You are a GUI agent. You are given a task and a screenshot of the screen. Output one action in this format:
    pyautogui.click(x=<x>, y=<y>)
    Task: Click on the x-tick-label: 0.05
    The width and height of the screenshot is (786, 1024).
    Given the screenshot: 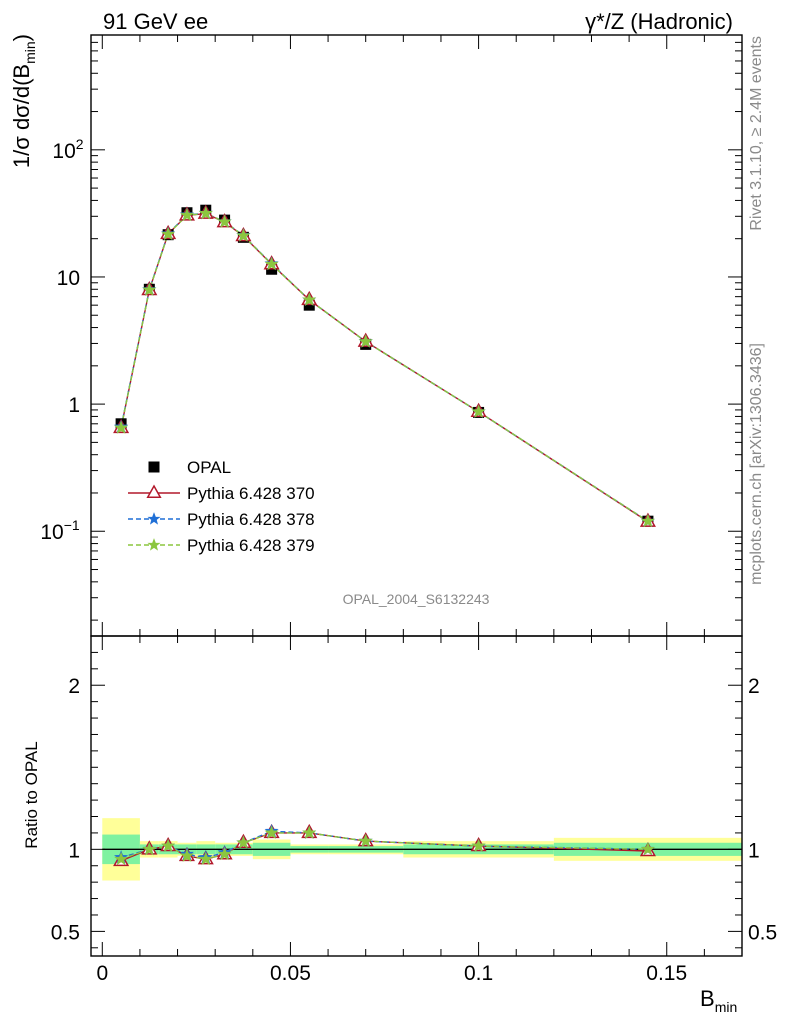 What is the action you would take?
    pyautogui.click(x=290, y=973)
    